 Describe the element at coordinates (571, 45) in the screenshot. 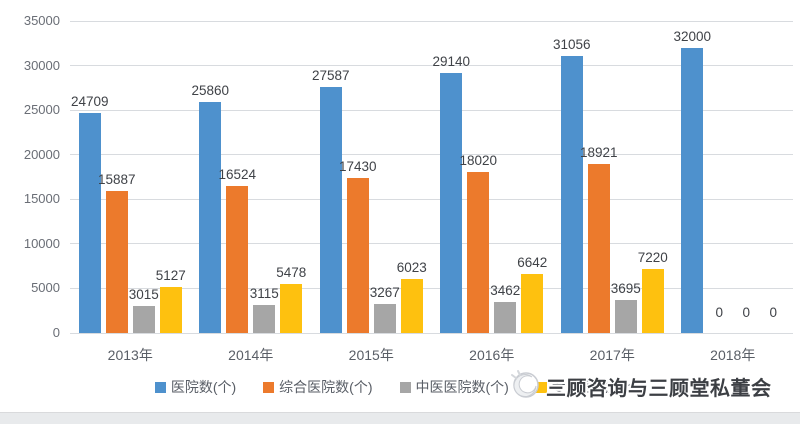

I see `data-label-医院数(个)-2017年: 31056` at that location.